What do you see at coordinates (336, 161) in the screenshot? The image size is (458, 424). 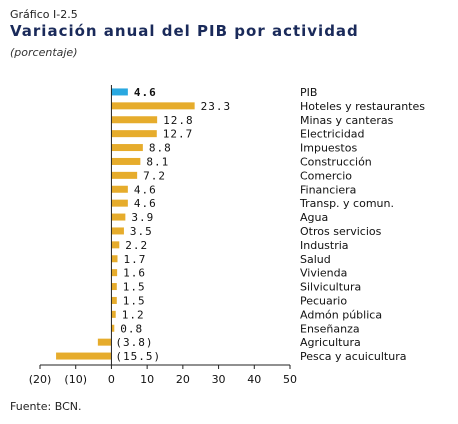 I see `category-label: Construcción` at bounding box center [336, 161].